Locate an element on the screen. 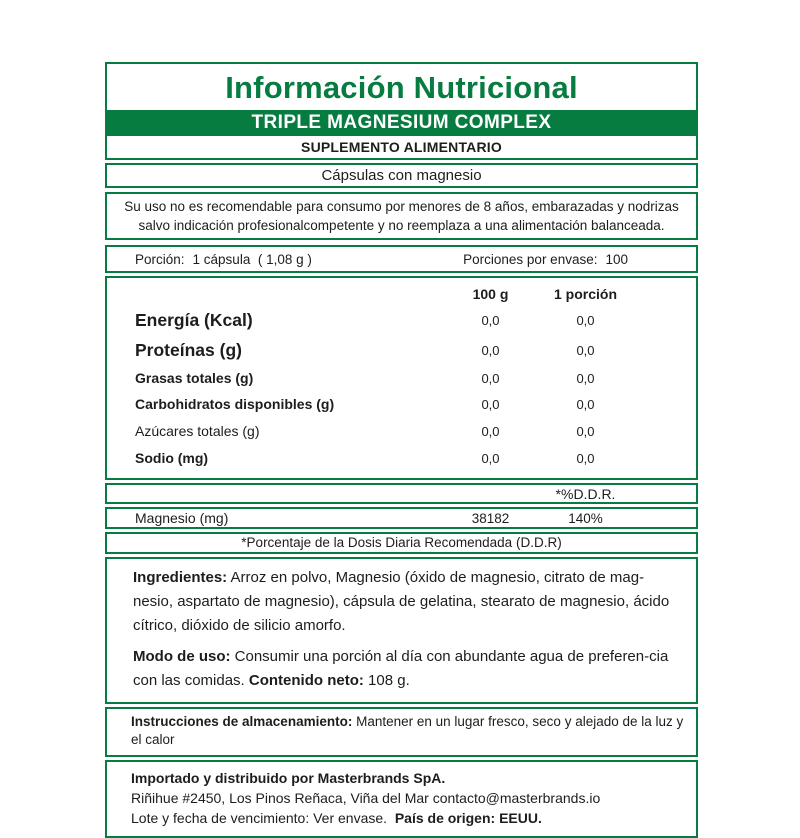 Image resolution: width=800 pixels, height=838 pixels. mineral-name: Magnesio (mg) is located at coordinates (182, 518).